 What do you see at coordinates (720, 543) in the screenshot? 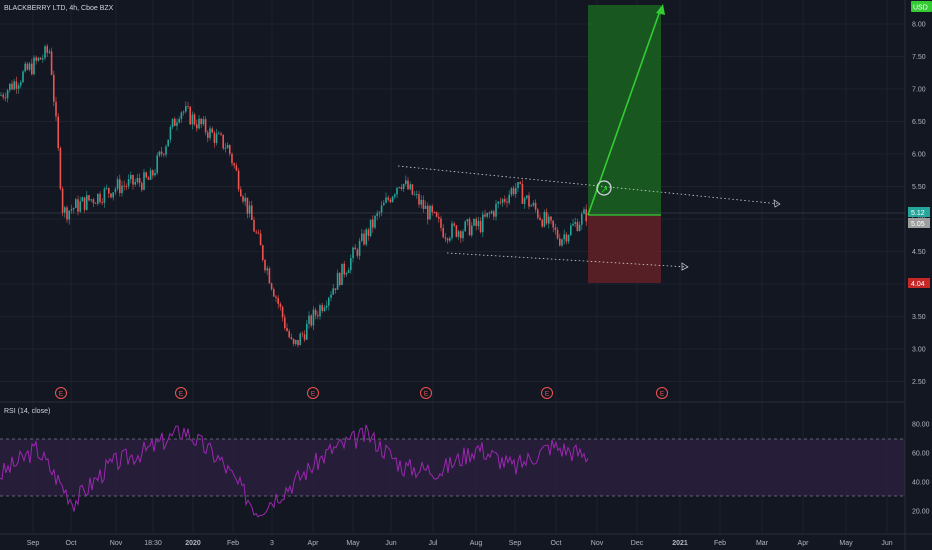
I see `time-tick-label: Feb` at bounding box center [720, 543].